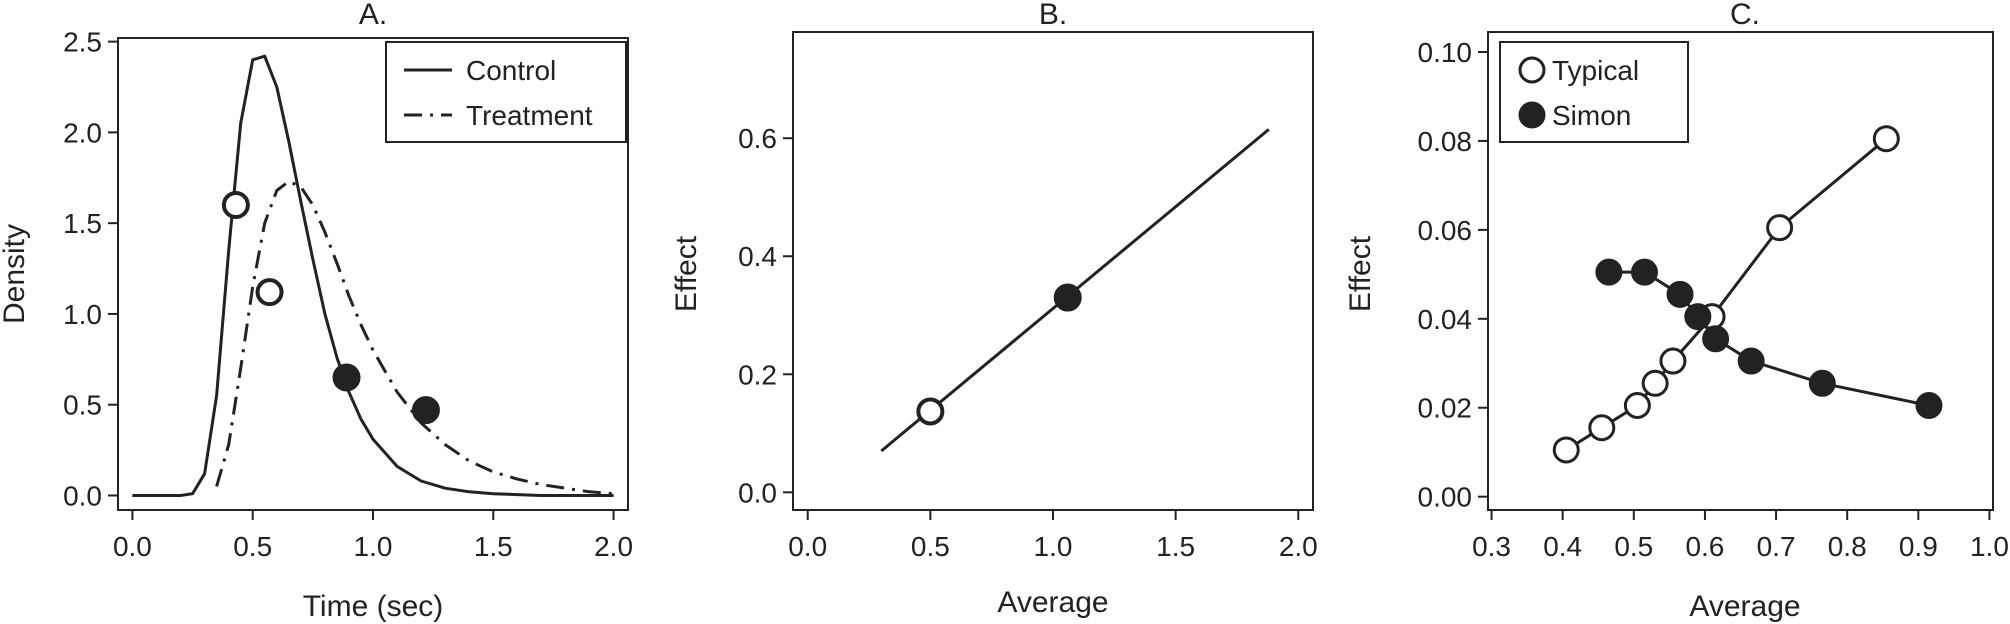 The height and width of the screenshot is (624, 2010). What do you see at coordinates (757, 492) in the screenshot?
I see `panel-b-ytick-label: 0.0` at bounding box center [757, 492].